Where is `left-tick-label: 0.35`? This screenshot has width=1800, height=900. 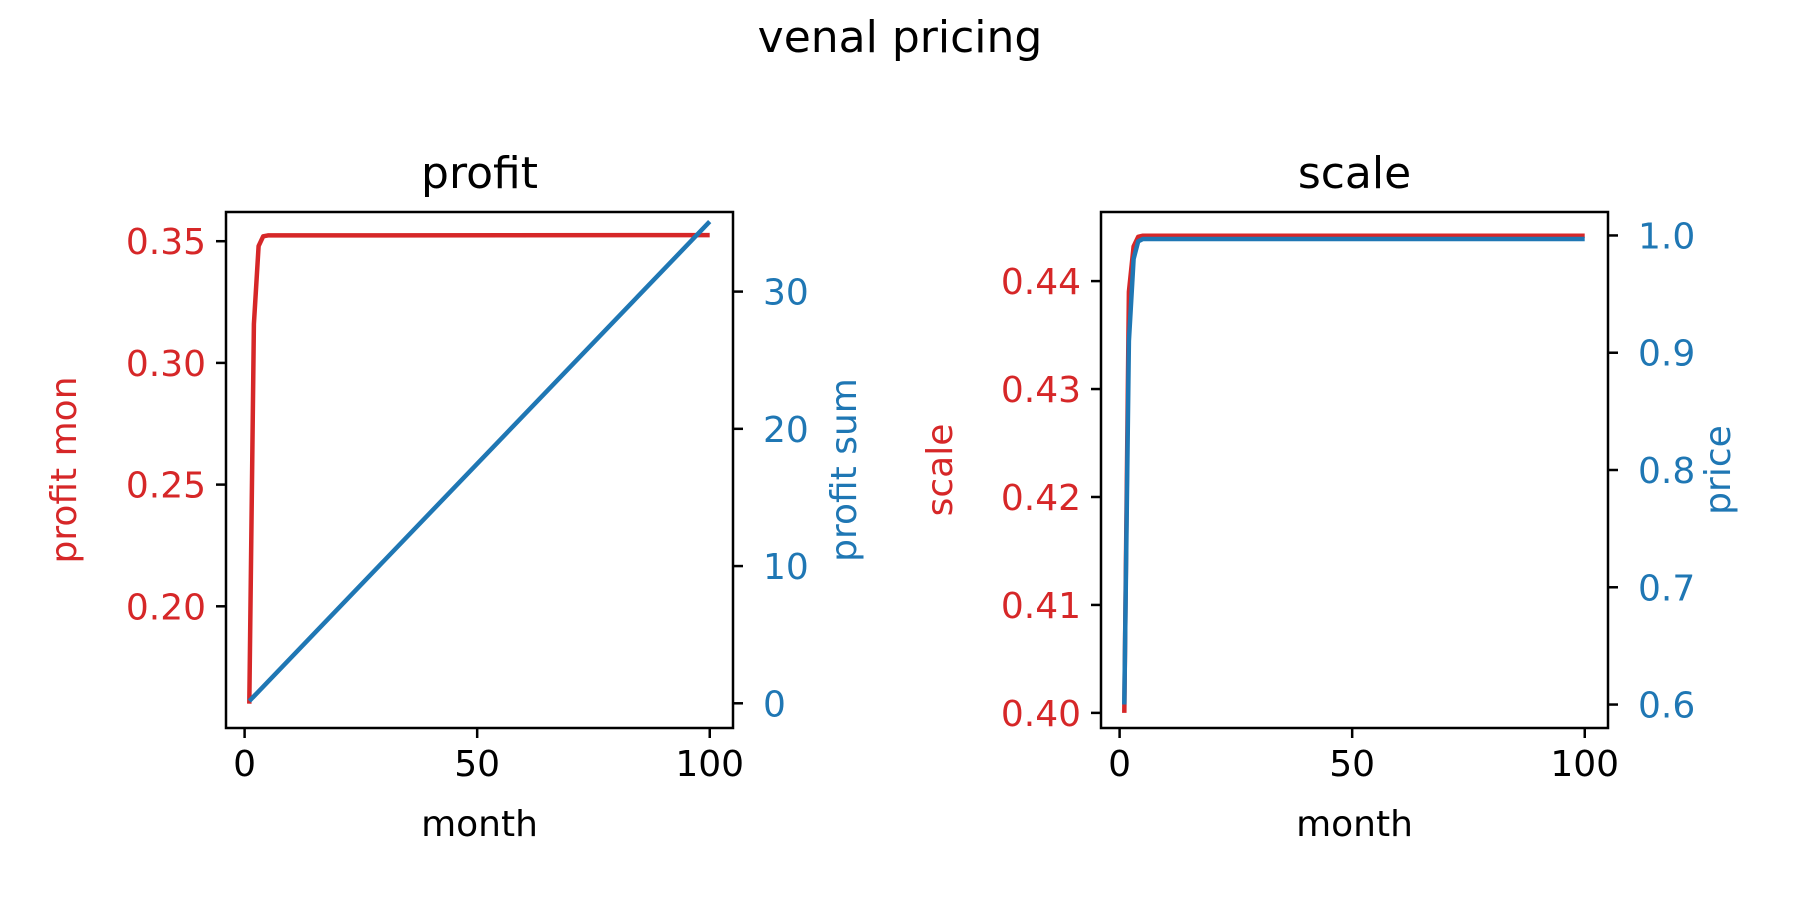
left-tick-label: 0.35 is located at coordinates (166, 242).